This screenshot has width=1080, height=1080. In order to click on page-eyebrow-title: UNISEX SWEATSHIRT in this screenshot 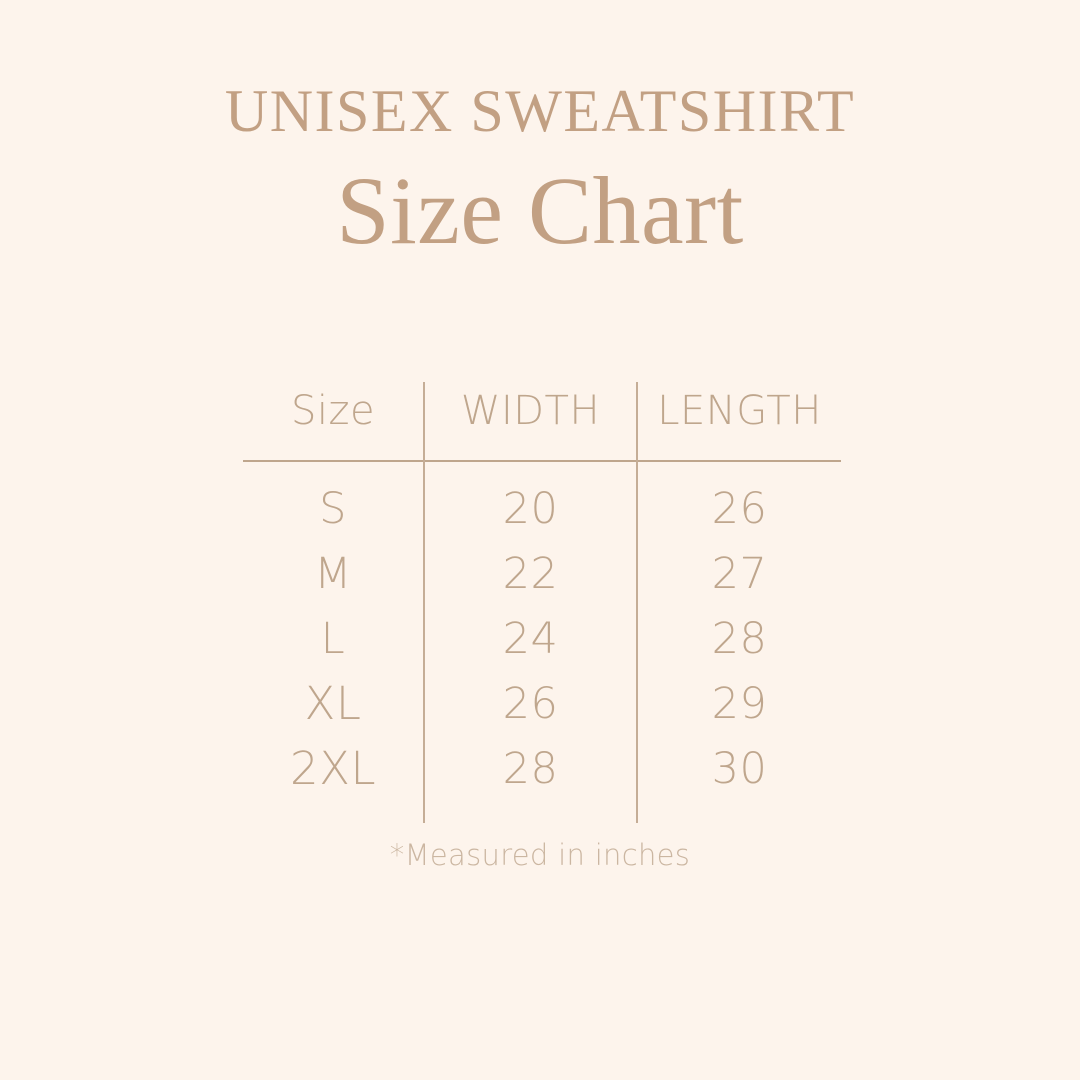, I will do `click(540, 111)`.